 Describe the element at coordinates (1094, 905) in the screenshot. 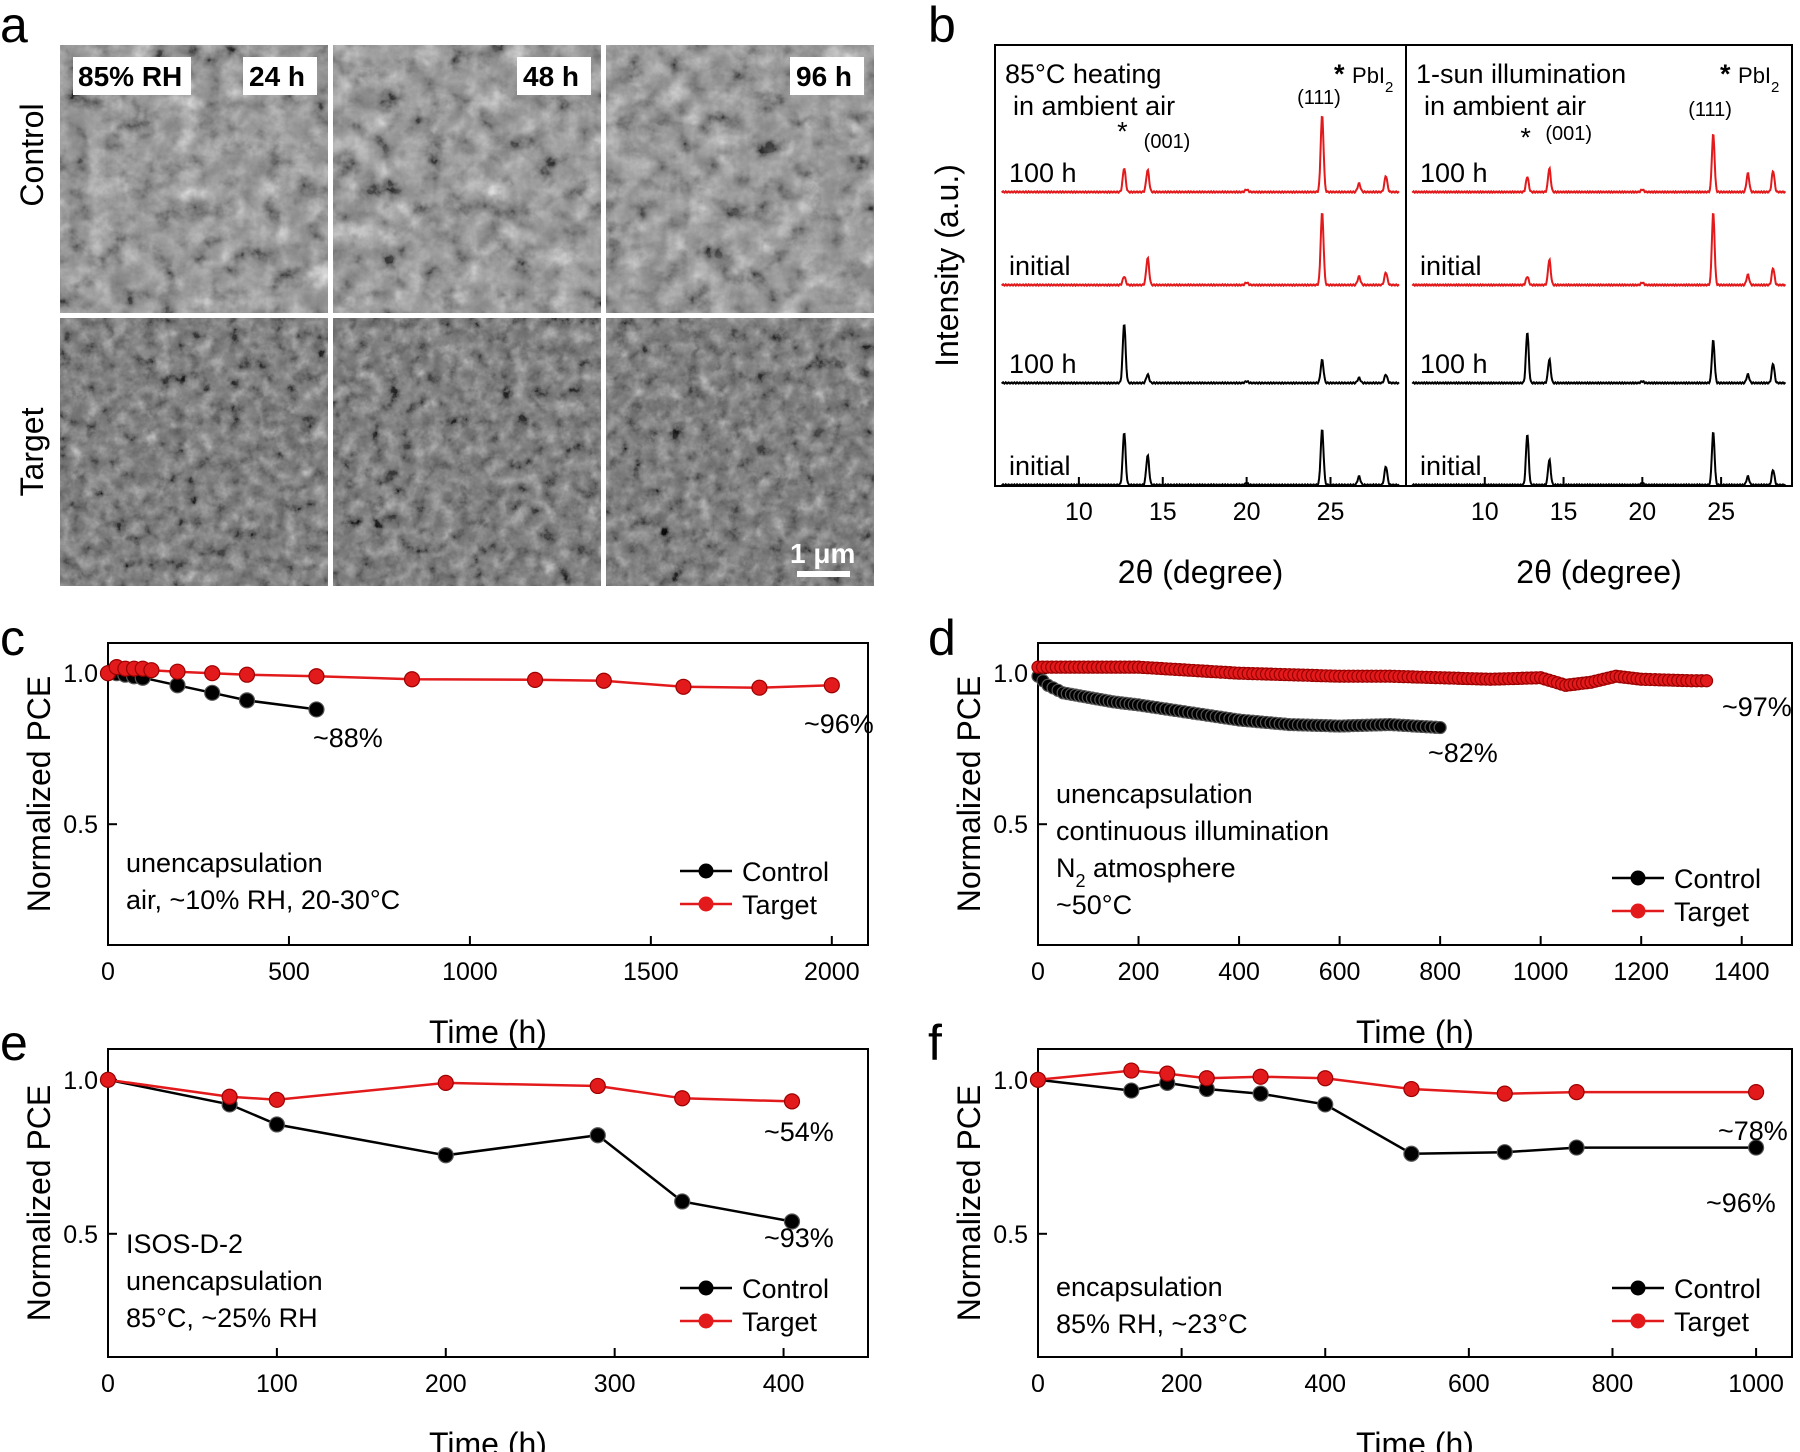

I see `condition-annotation: ~50°C` at that location.